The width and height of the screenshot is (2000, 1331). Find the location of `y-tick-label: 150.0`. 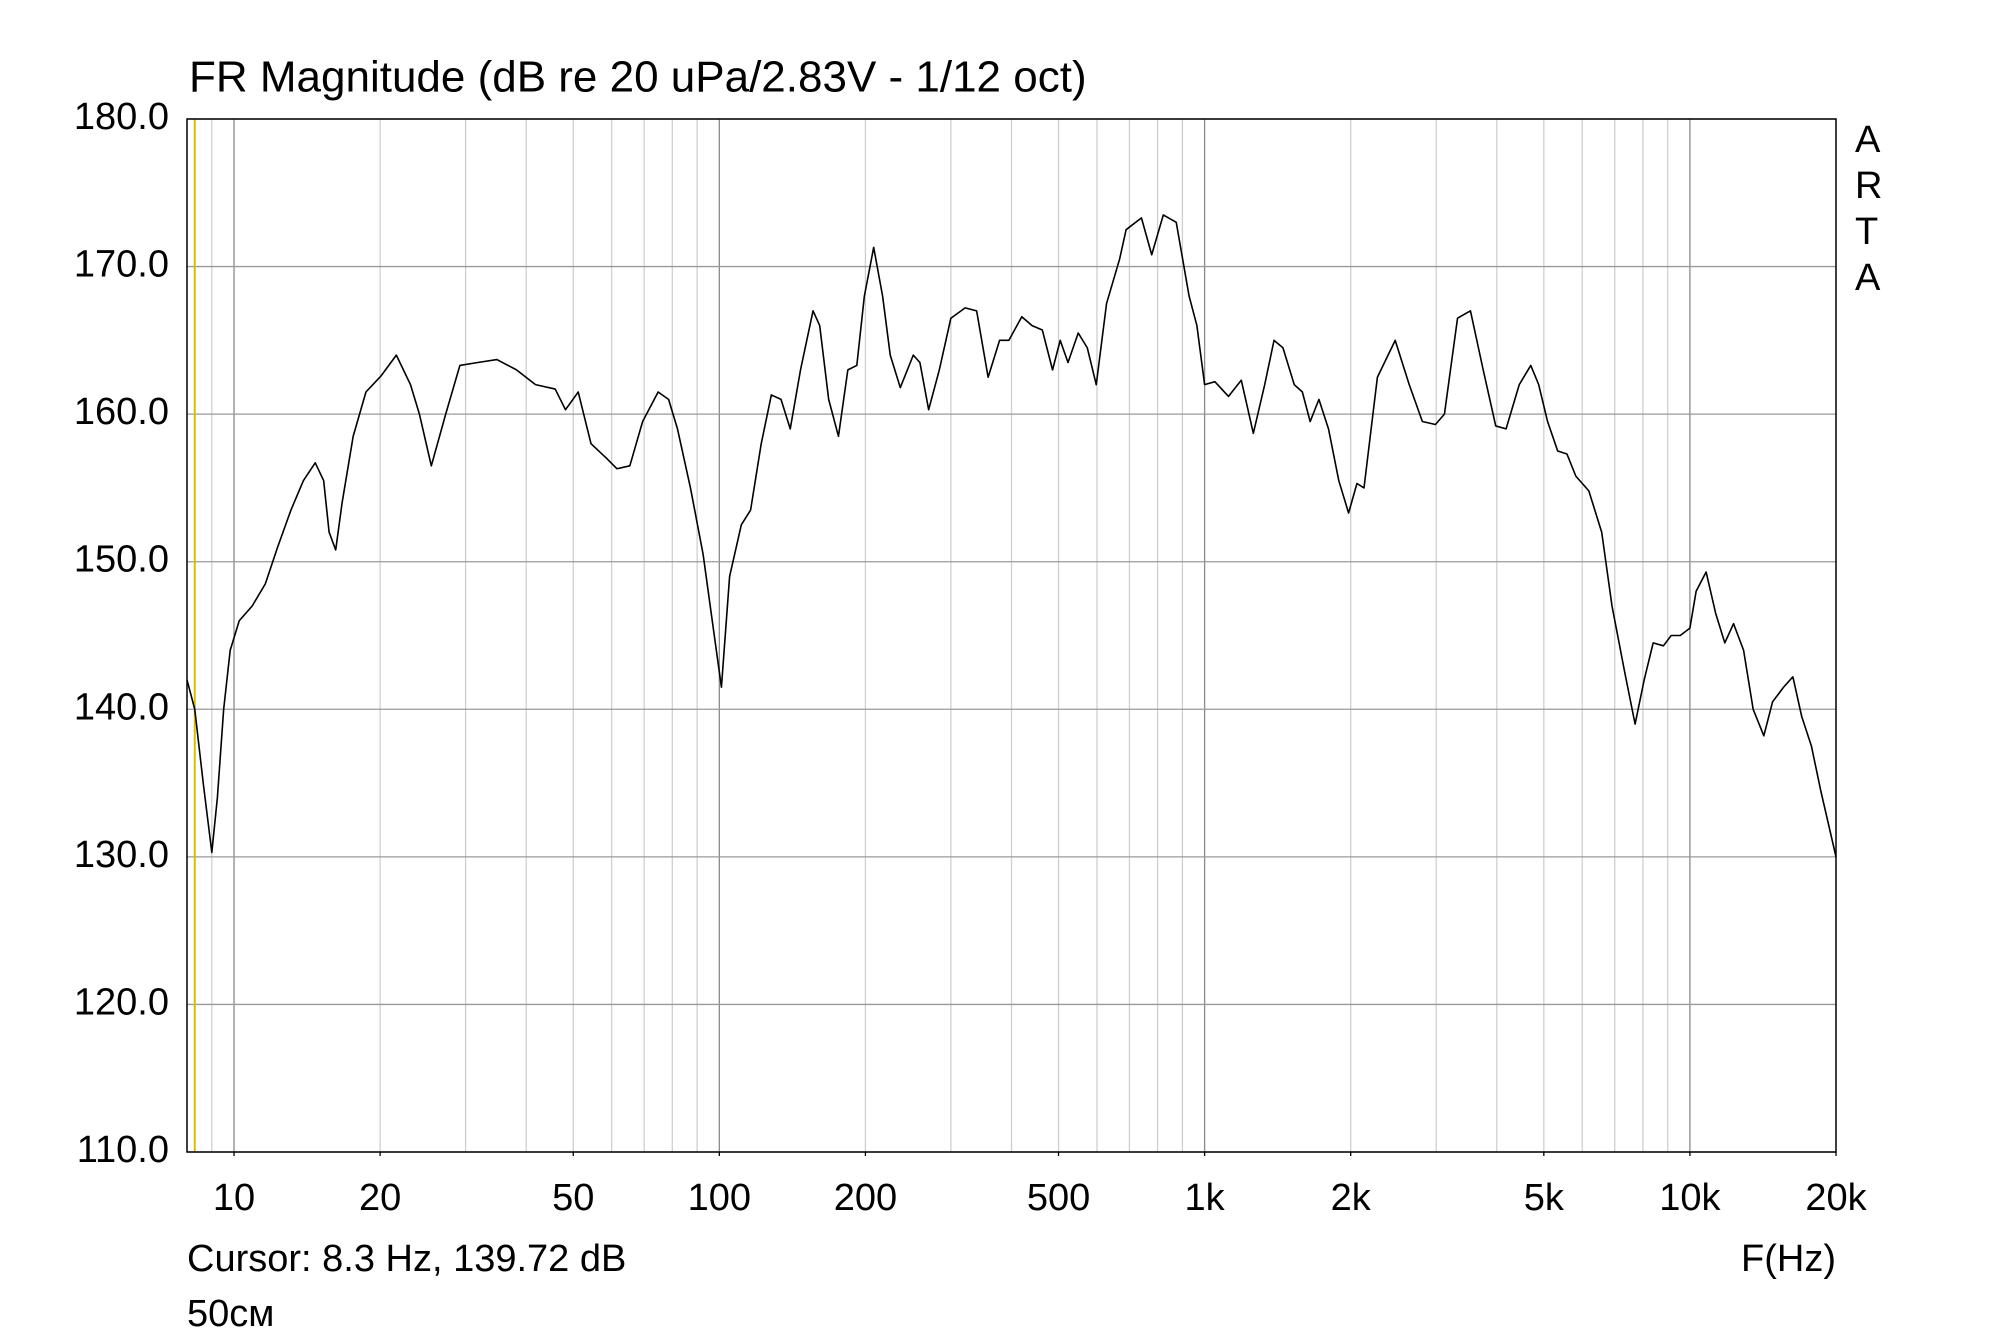

y-tick-label: 150.0 is located at coordinates (121, 560).